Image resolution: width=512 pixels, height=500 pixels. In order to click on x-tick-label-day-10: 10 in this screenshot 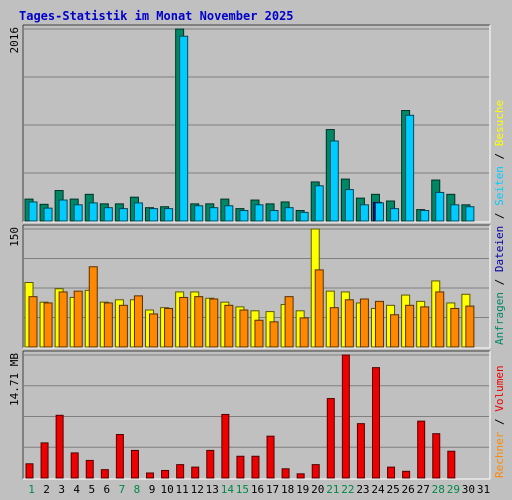, I will do `click(166, 489)`.